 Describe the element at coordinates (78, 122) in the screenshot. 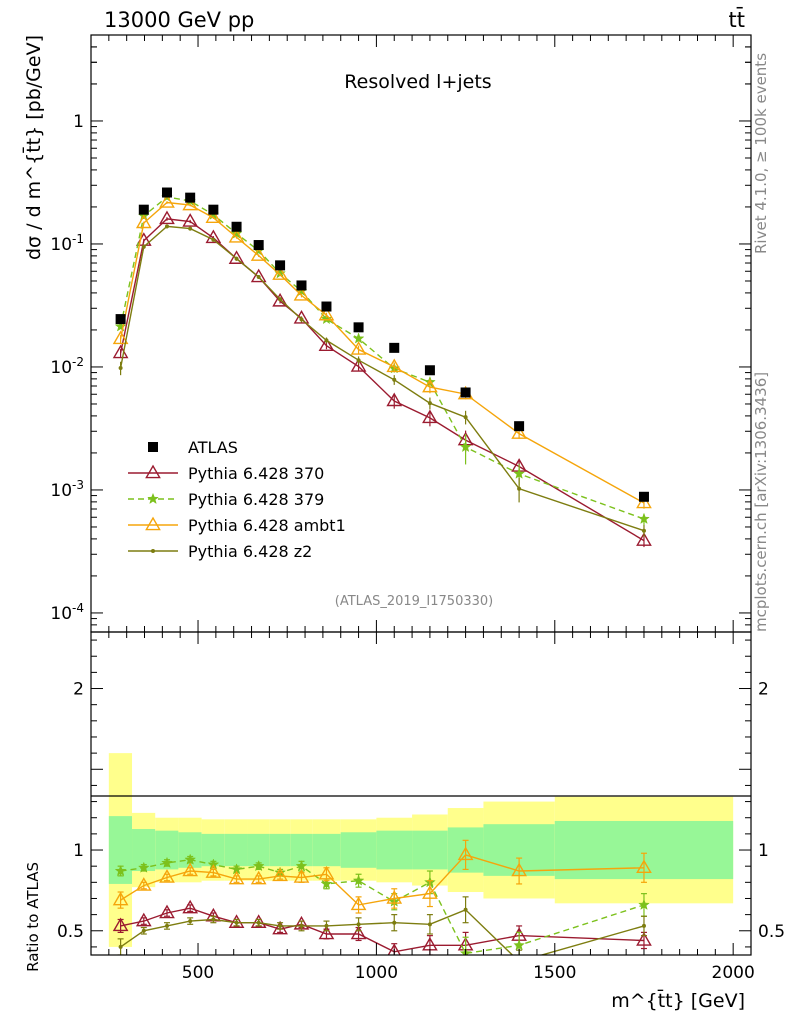

I see `y-tick-label: 1` at that location.